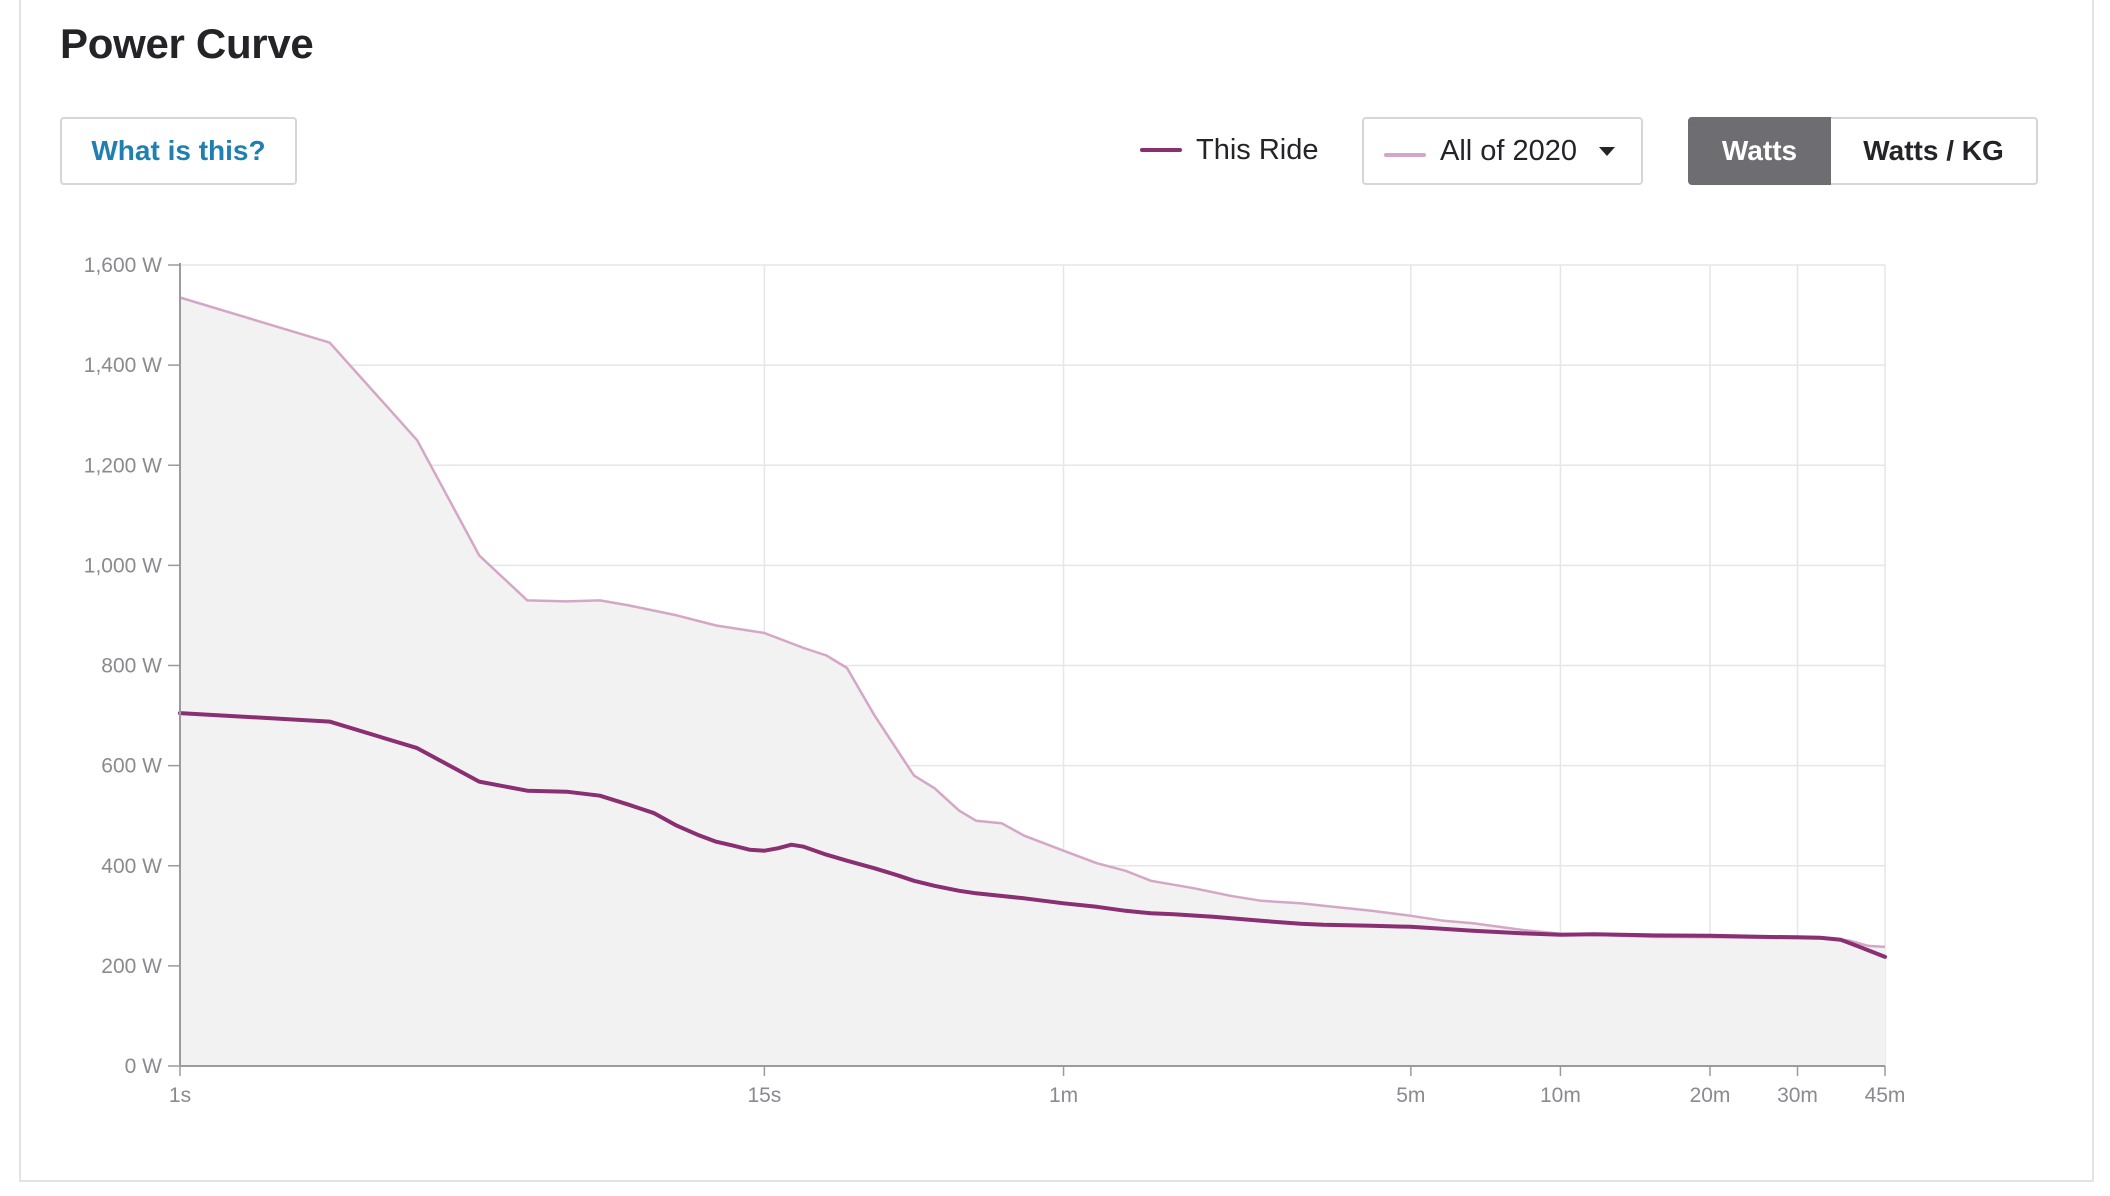 The image size is (2110, 1196). Describe the element at coordinates (764, 1095) in the screenshot. I see `x-tick-label: 15s` at that location.